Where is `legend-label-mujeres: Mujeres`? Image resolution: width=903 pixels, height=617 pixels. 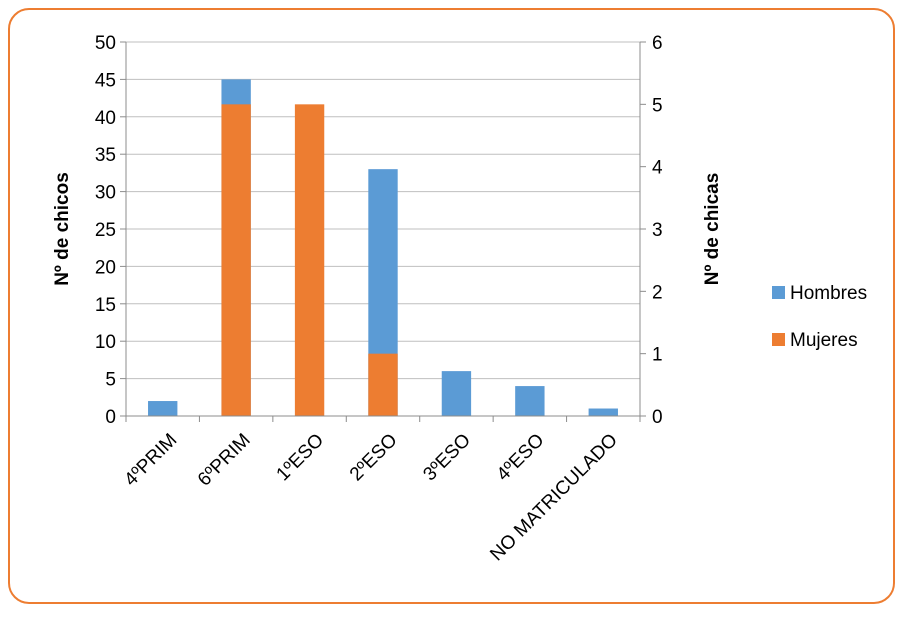
legend-label-mujeres: Mujeres is located at coordinates (824, 340).